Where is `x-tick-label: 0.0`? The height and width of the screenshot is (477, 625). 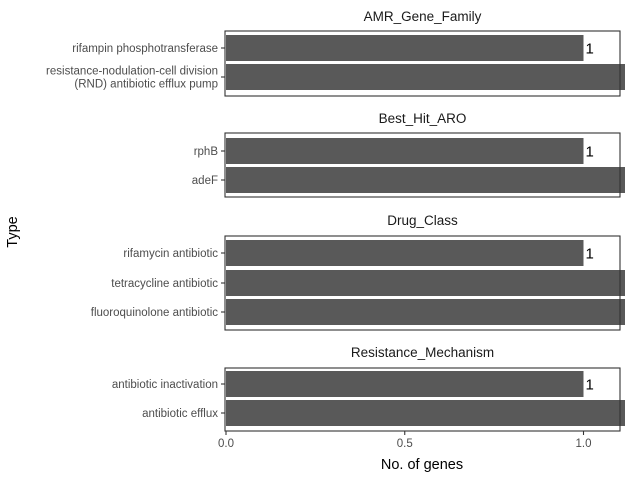 x-tick-label: 0.0 is located at coordinates (226, 444).